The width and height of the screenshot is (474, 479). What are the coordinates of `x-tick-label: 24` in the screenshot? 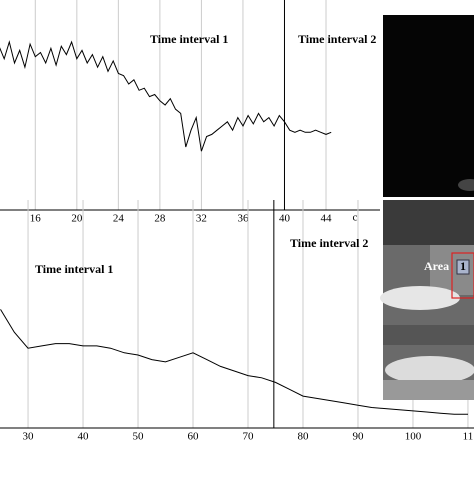 It's located at (119, 219).